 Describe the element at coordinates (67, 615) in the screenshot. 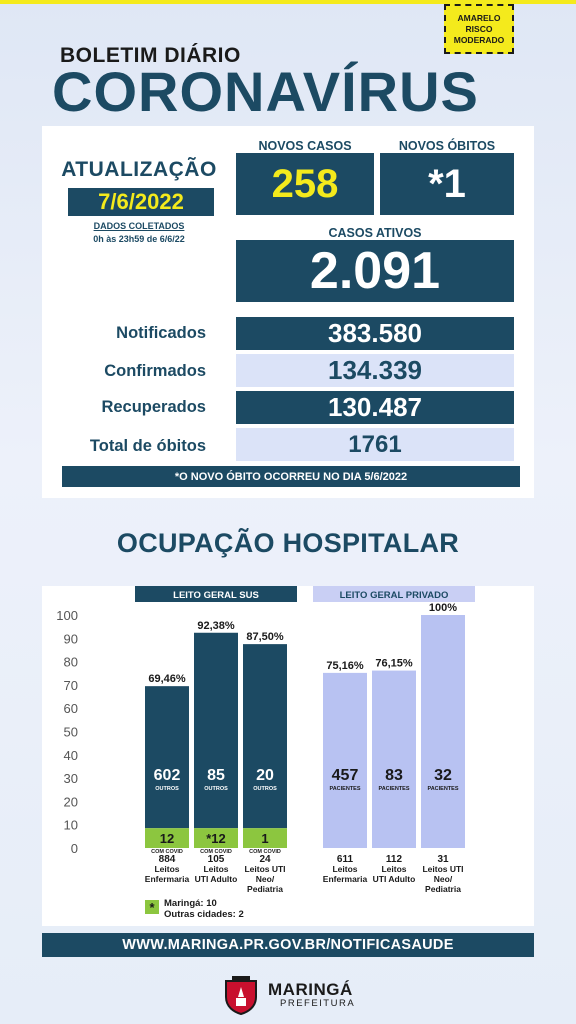

I see `y-tick-label-10: 100` at that location.